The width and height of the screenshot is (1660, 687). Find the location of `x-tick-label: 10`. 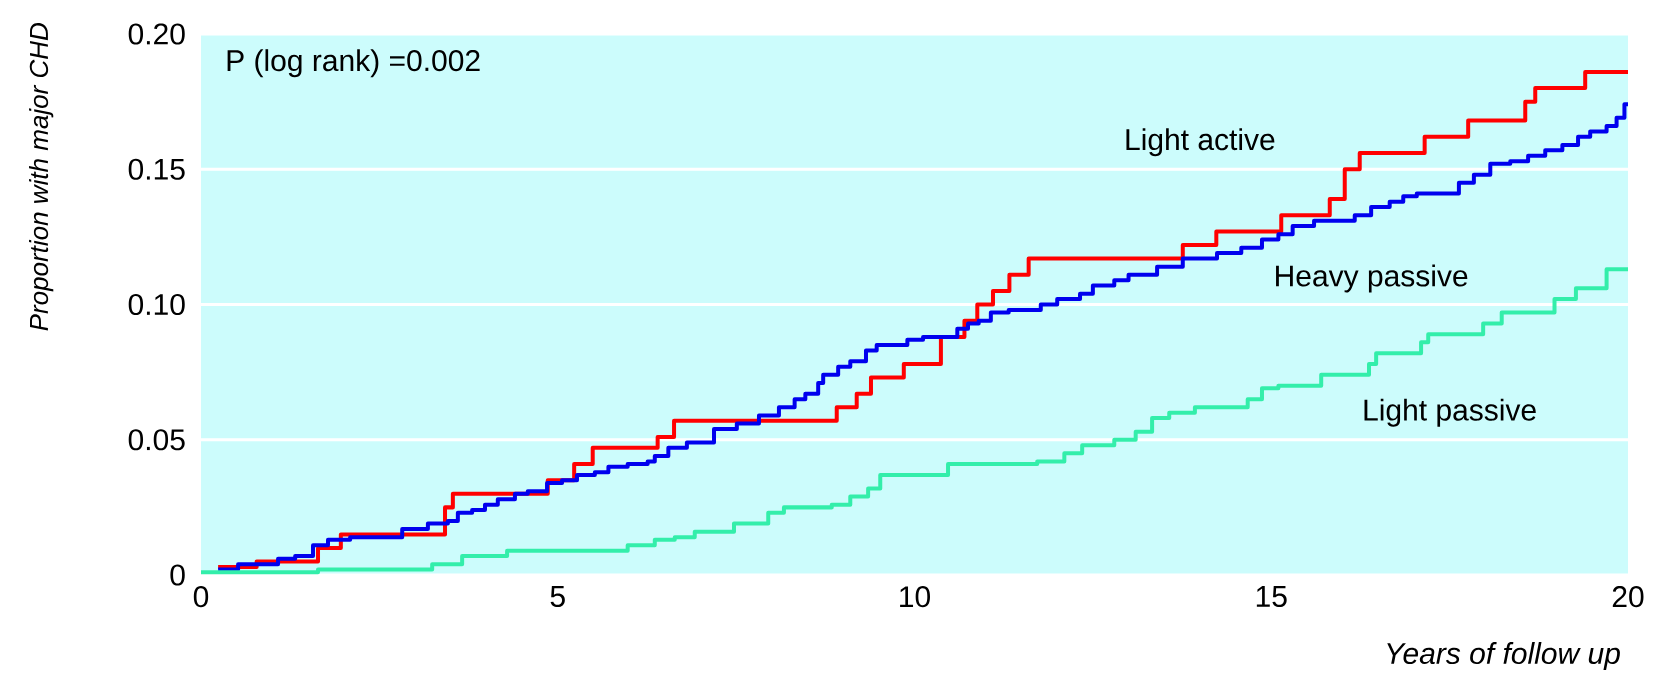

x-tick-label: 10 is located at coordinates (915, 597).